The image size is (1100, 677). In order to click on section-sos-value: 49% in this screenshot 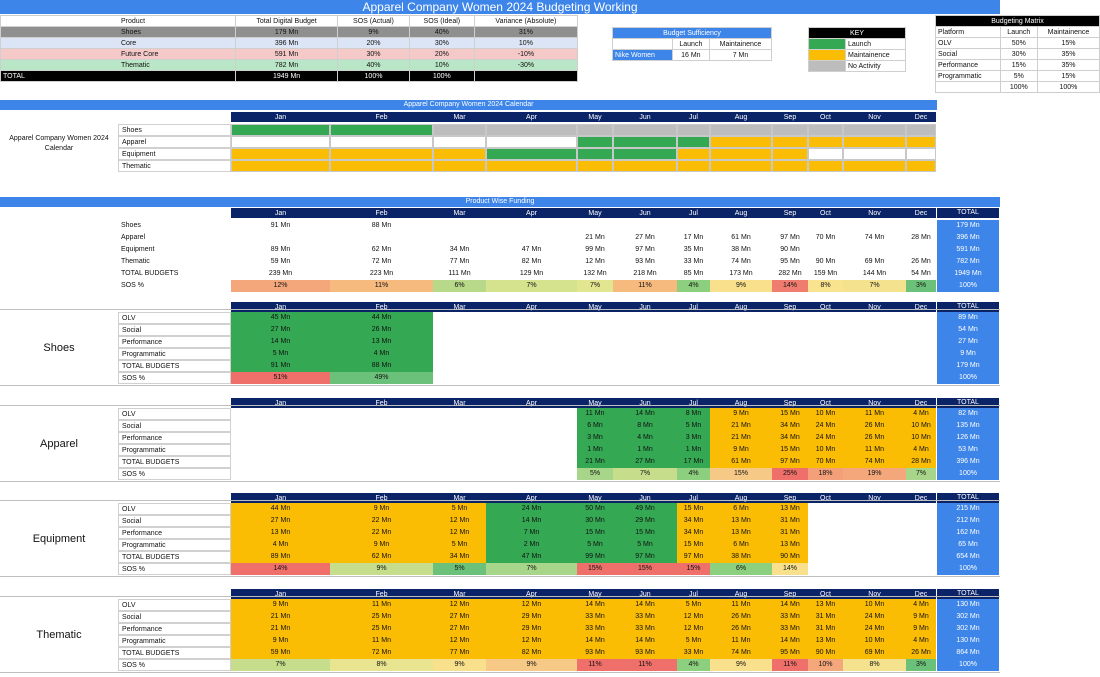, I will do `click(381, 378)`.